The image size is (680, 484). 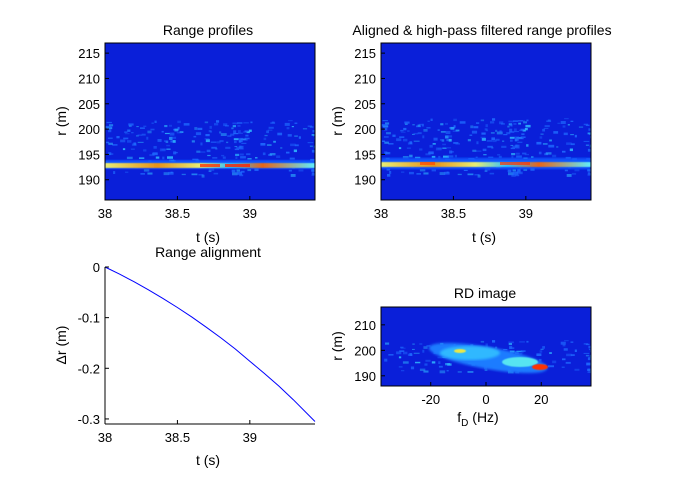 I want to click on y-tick-label: -0.3, so click(x=89, y=419).